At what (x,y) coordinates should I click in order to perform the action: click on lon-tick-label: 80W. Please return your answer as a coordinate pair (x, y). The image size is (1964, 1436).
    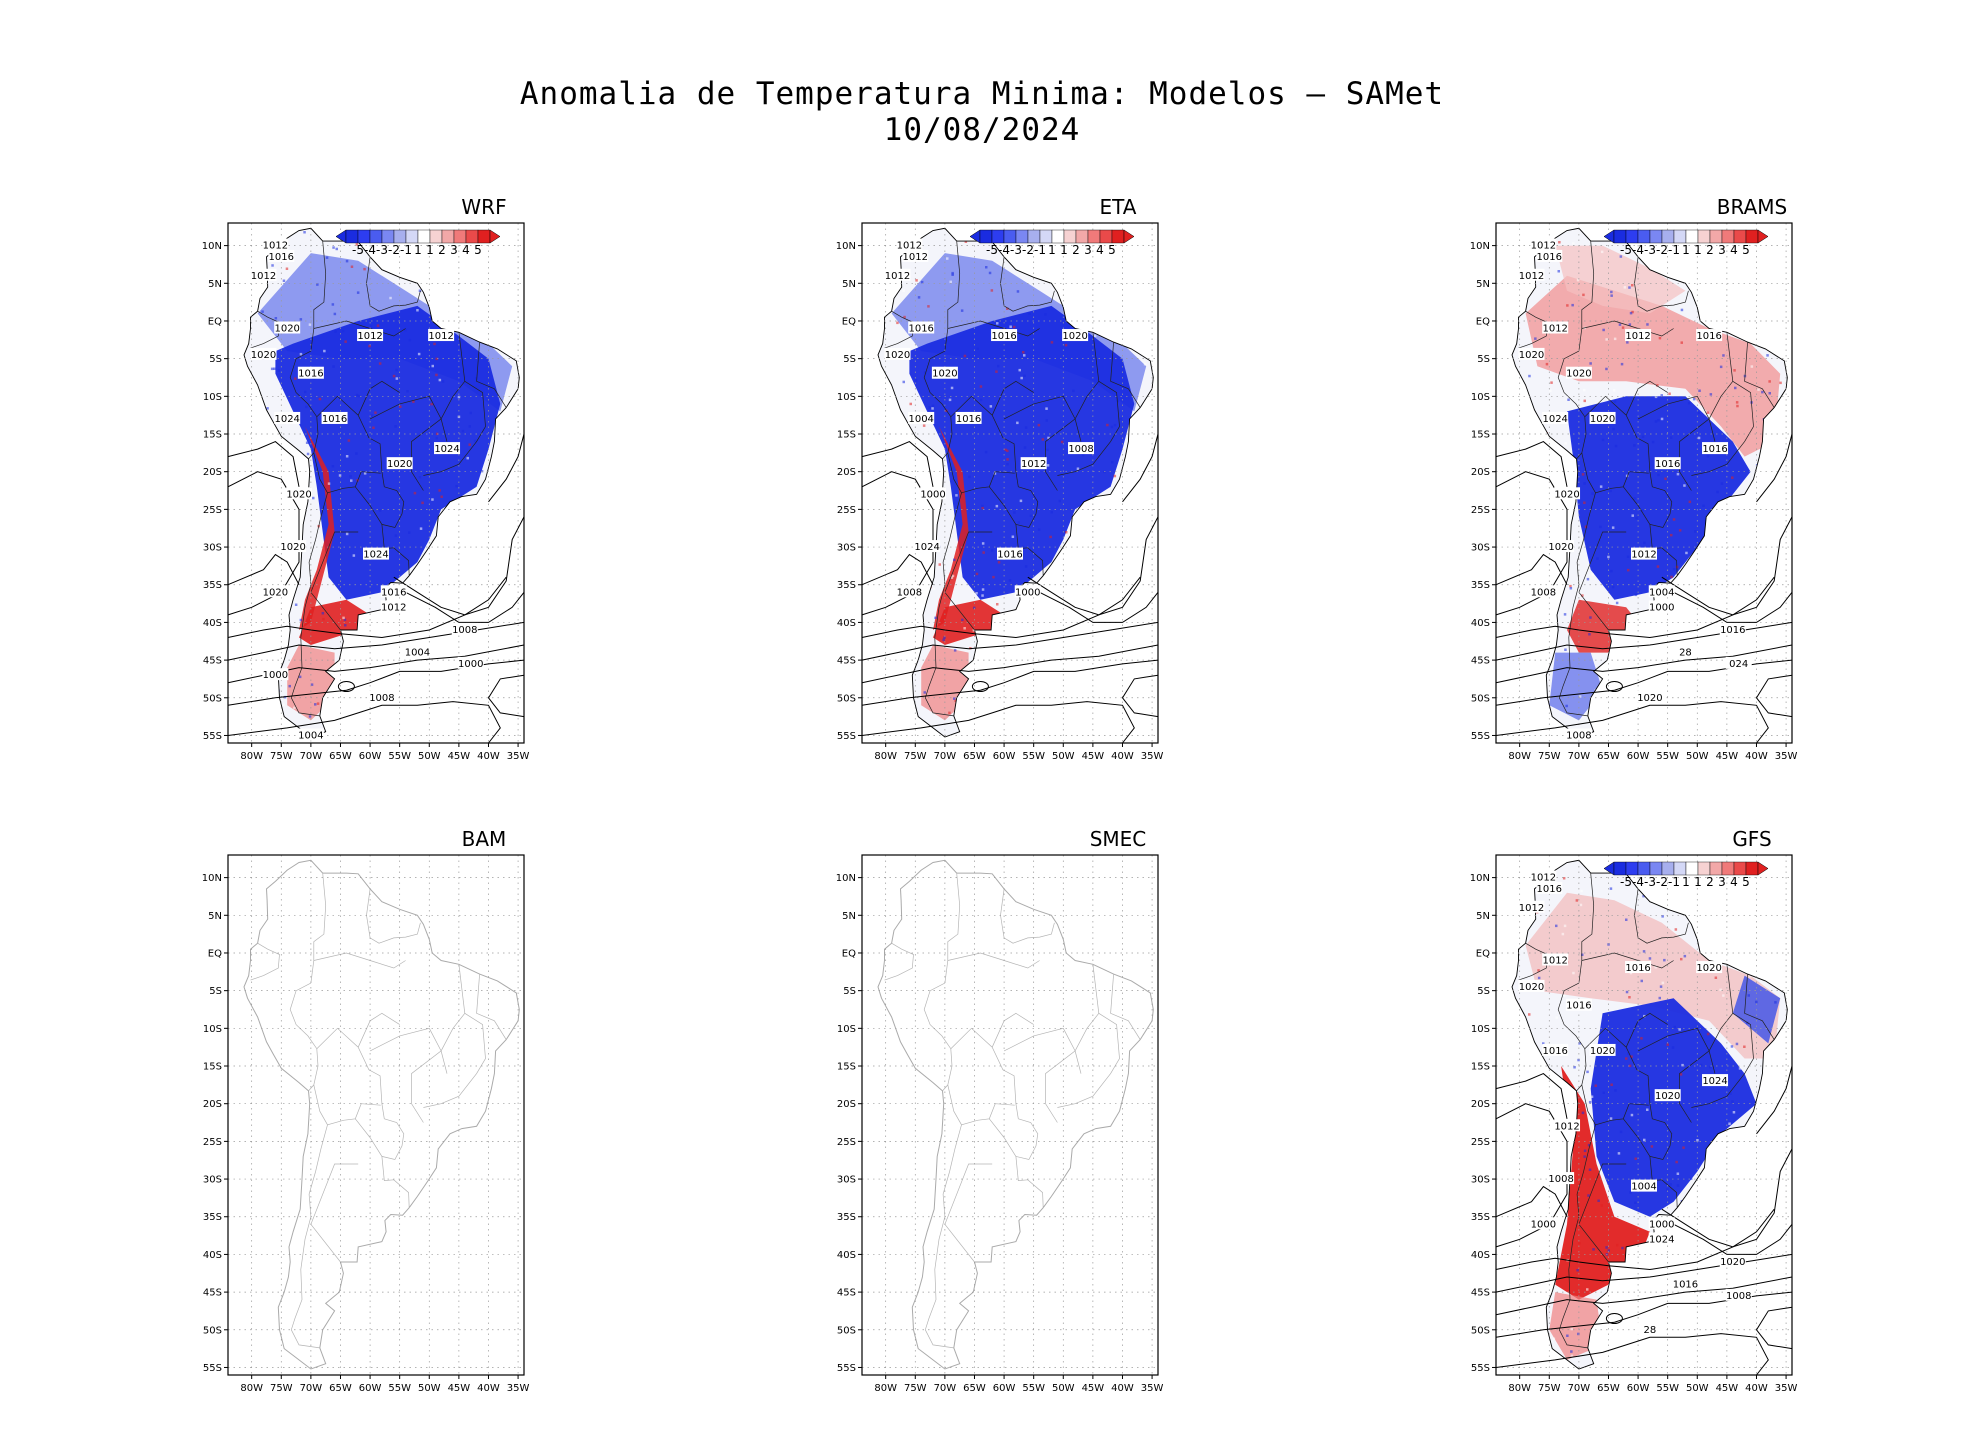
    Looking at the image, I should click on (885, 756).